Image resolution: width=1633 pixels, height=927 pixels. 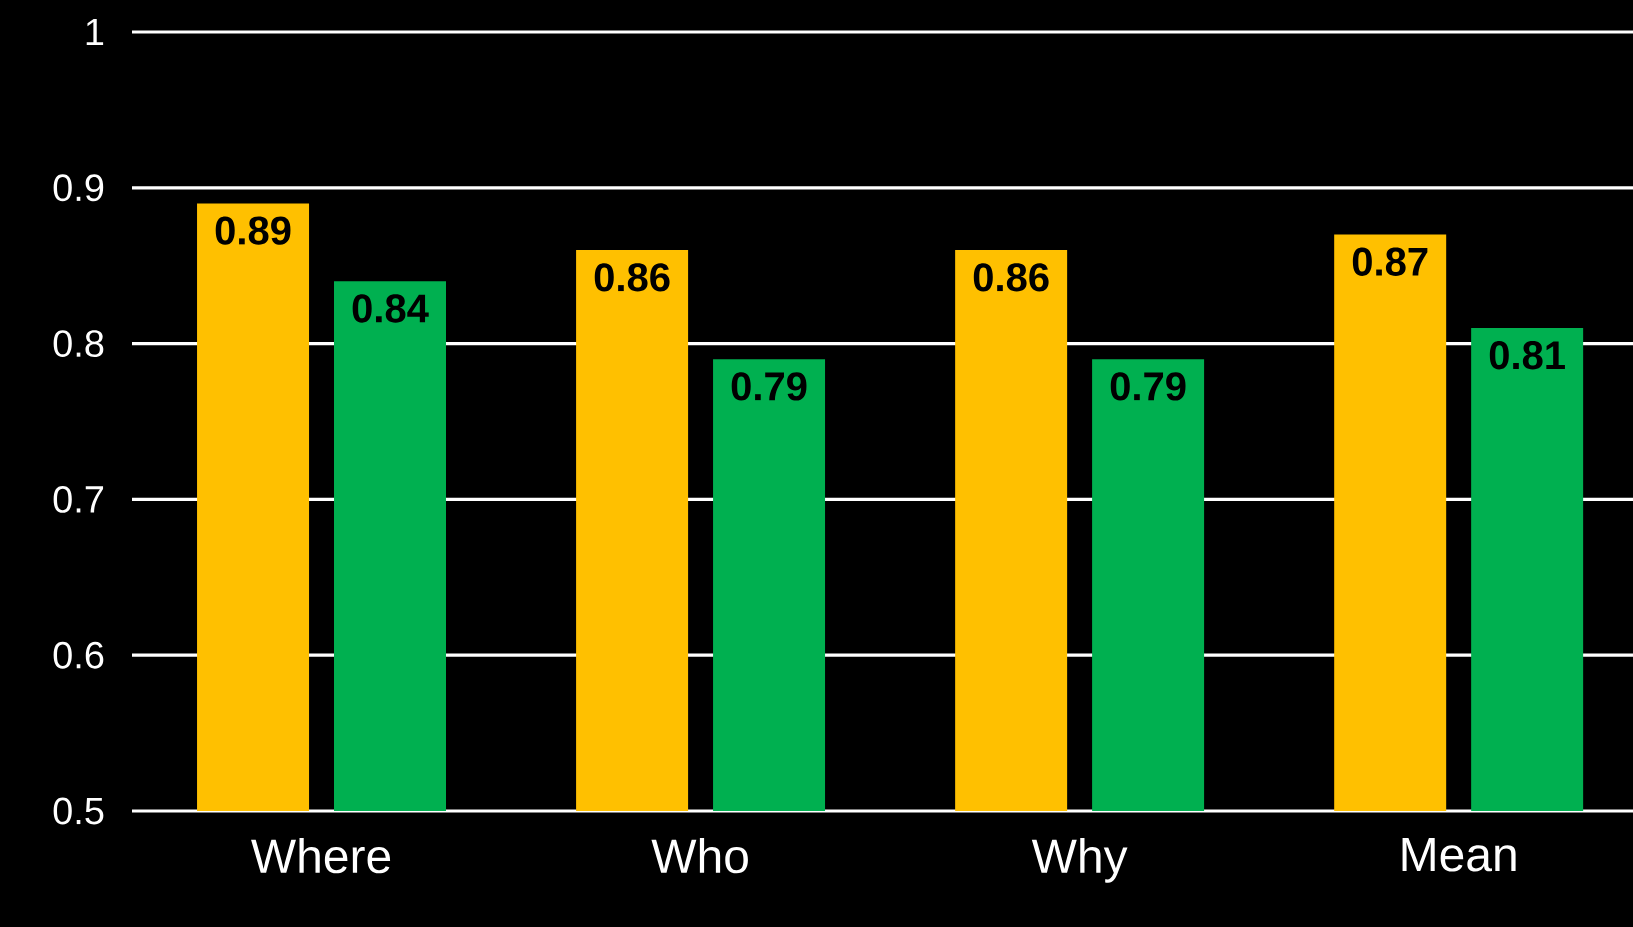 What do you see at coordinates (78, 499) in the screenshot?
I see `y-tick-label: 0.7` at bounding box center [78, 499].